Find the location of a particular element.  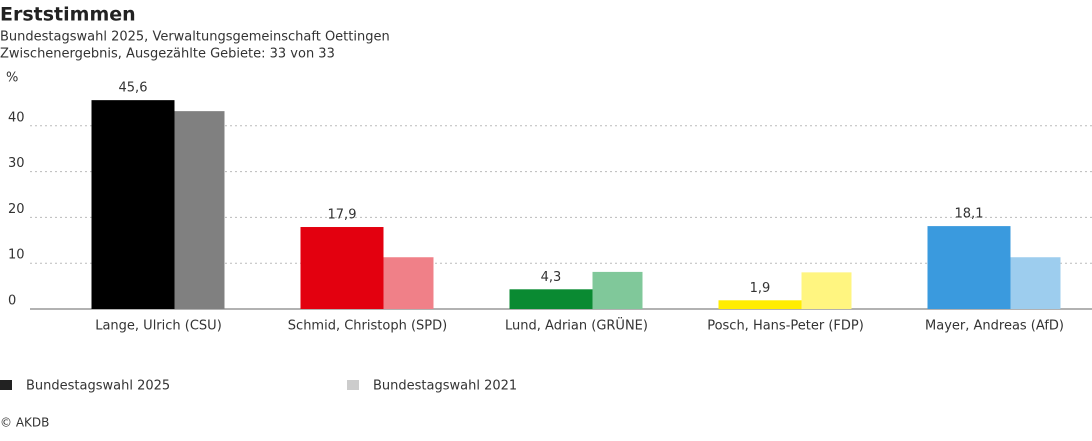

x-tick-label: Posch, Hans-Peter (FDP) is located at coordinates (785, 326).